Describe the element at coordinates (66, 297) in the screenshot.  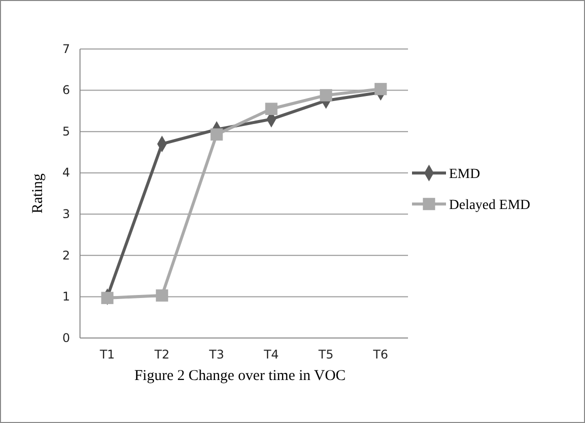
I see `y-tick-label: 1` at that location.